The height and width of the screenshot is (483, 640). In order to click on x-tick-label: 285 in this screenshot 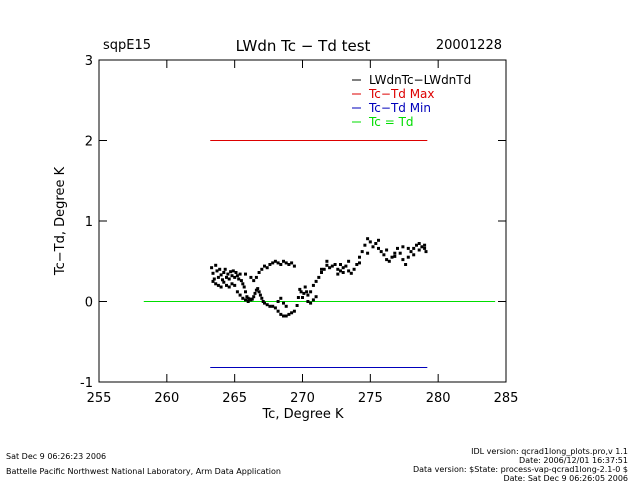, I will do `click(506, 398)`.